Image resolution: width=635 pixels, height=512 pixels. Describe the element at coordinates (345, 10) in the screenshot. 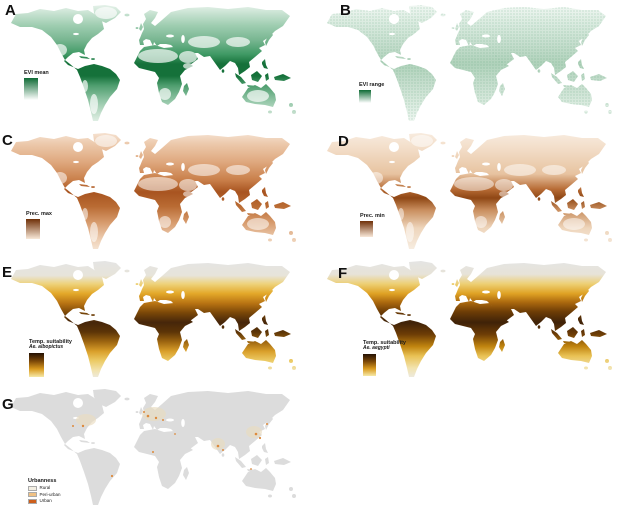

I see `panel-label-b: B` at that location.